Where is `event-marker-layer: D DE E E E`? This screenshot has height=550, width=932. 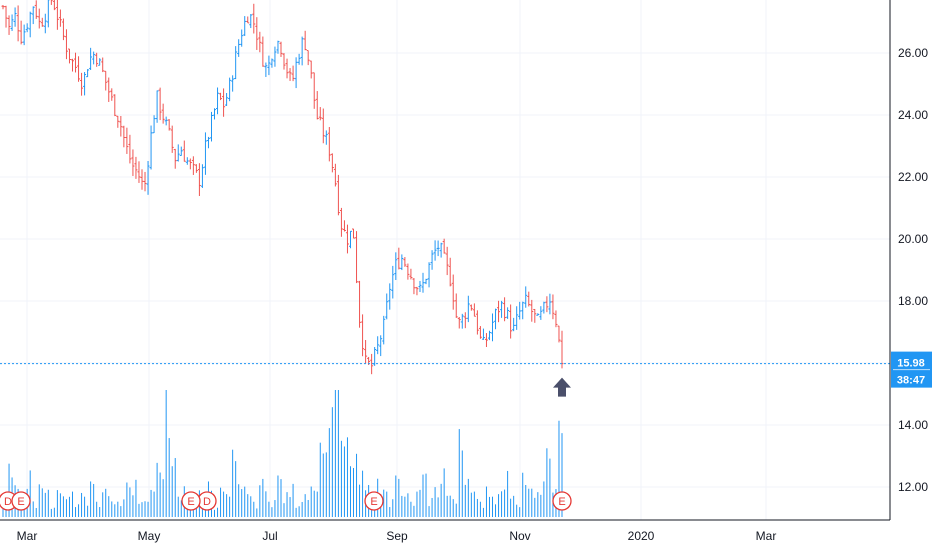
event-marker-layer: D DE E E E is located at coordinates (286, 501).